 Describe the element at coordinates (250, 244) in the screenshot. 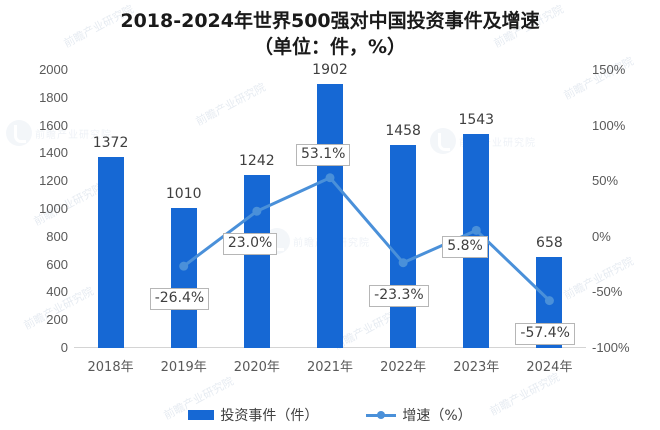

I see `line-value-label: 23.0%` at that location.